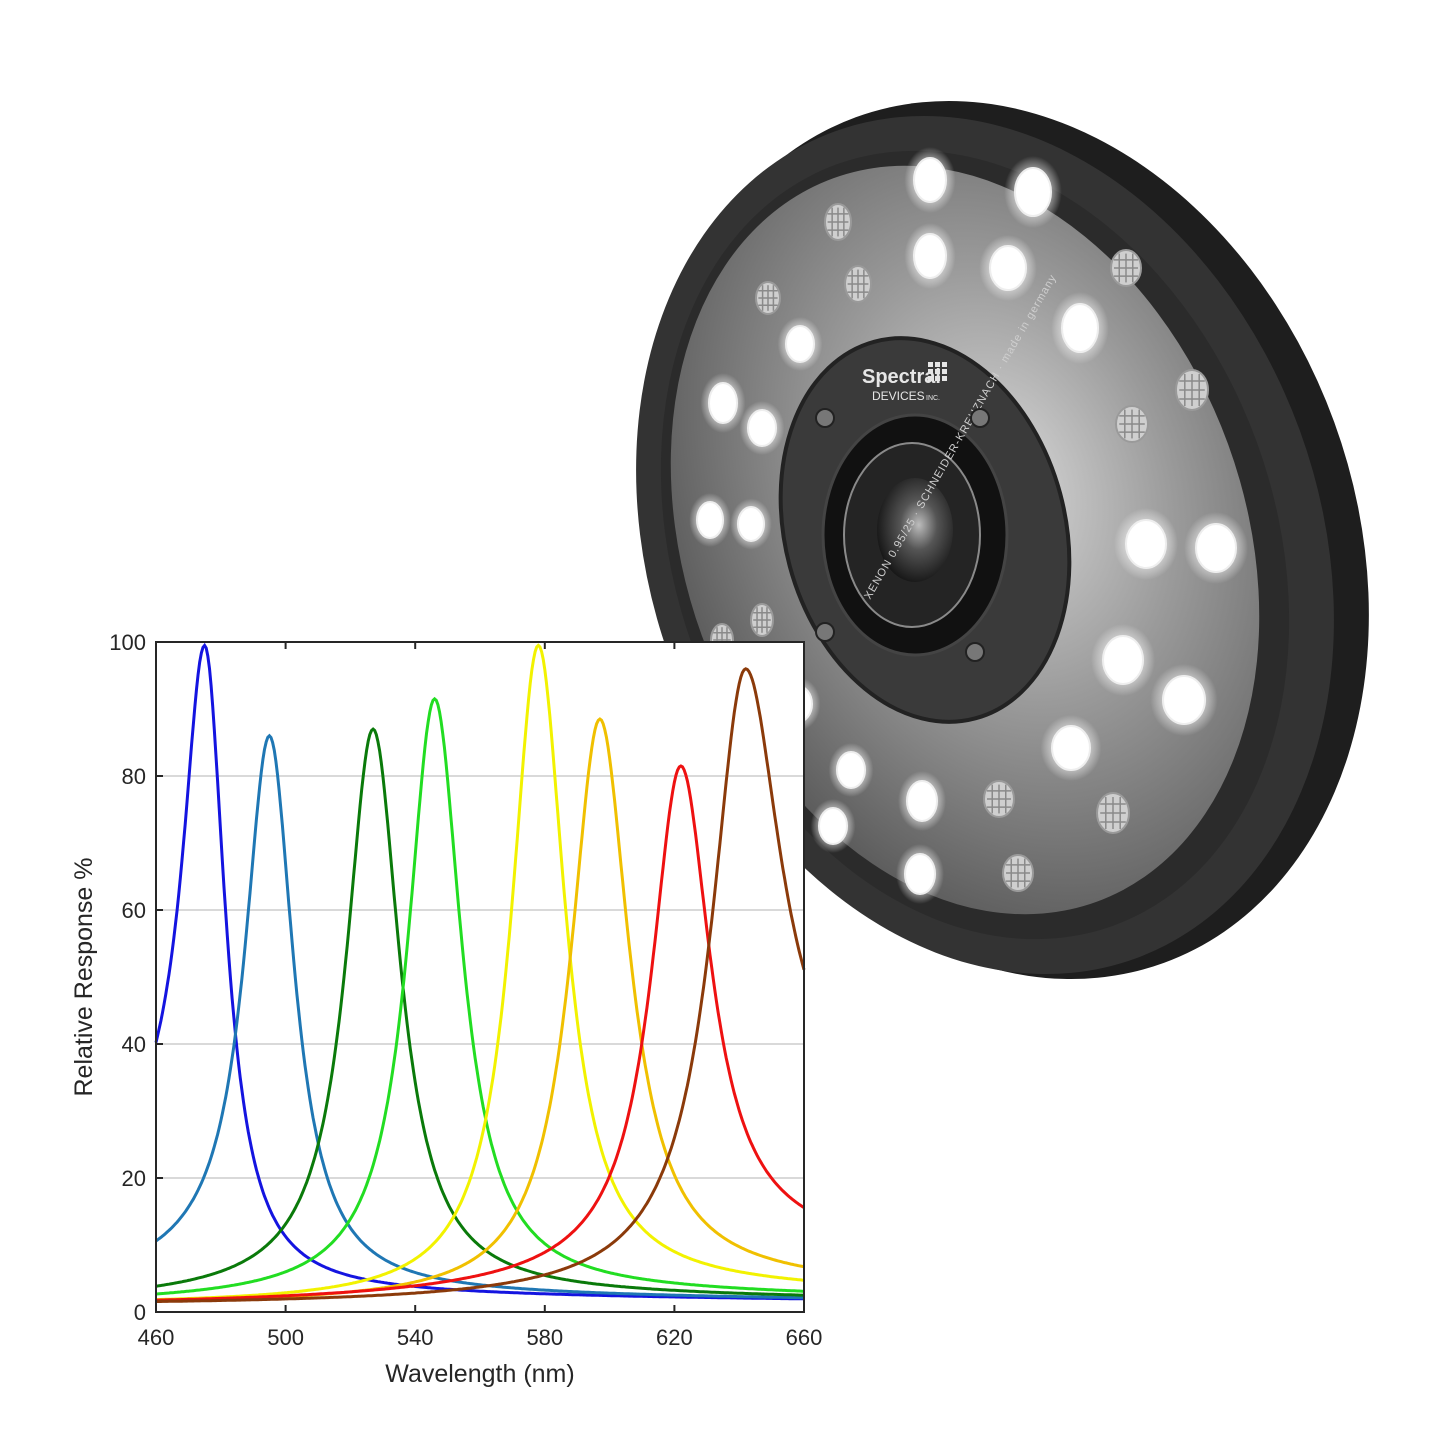 The image size is (1445, 1445). What do you see at coordinates (674, 1337) in the screenshot?
I see `x-tick-label: 620` at bounding box center [674, 1337].